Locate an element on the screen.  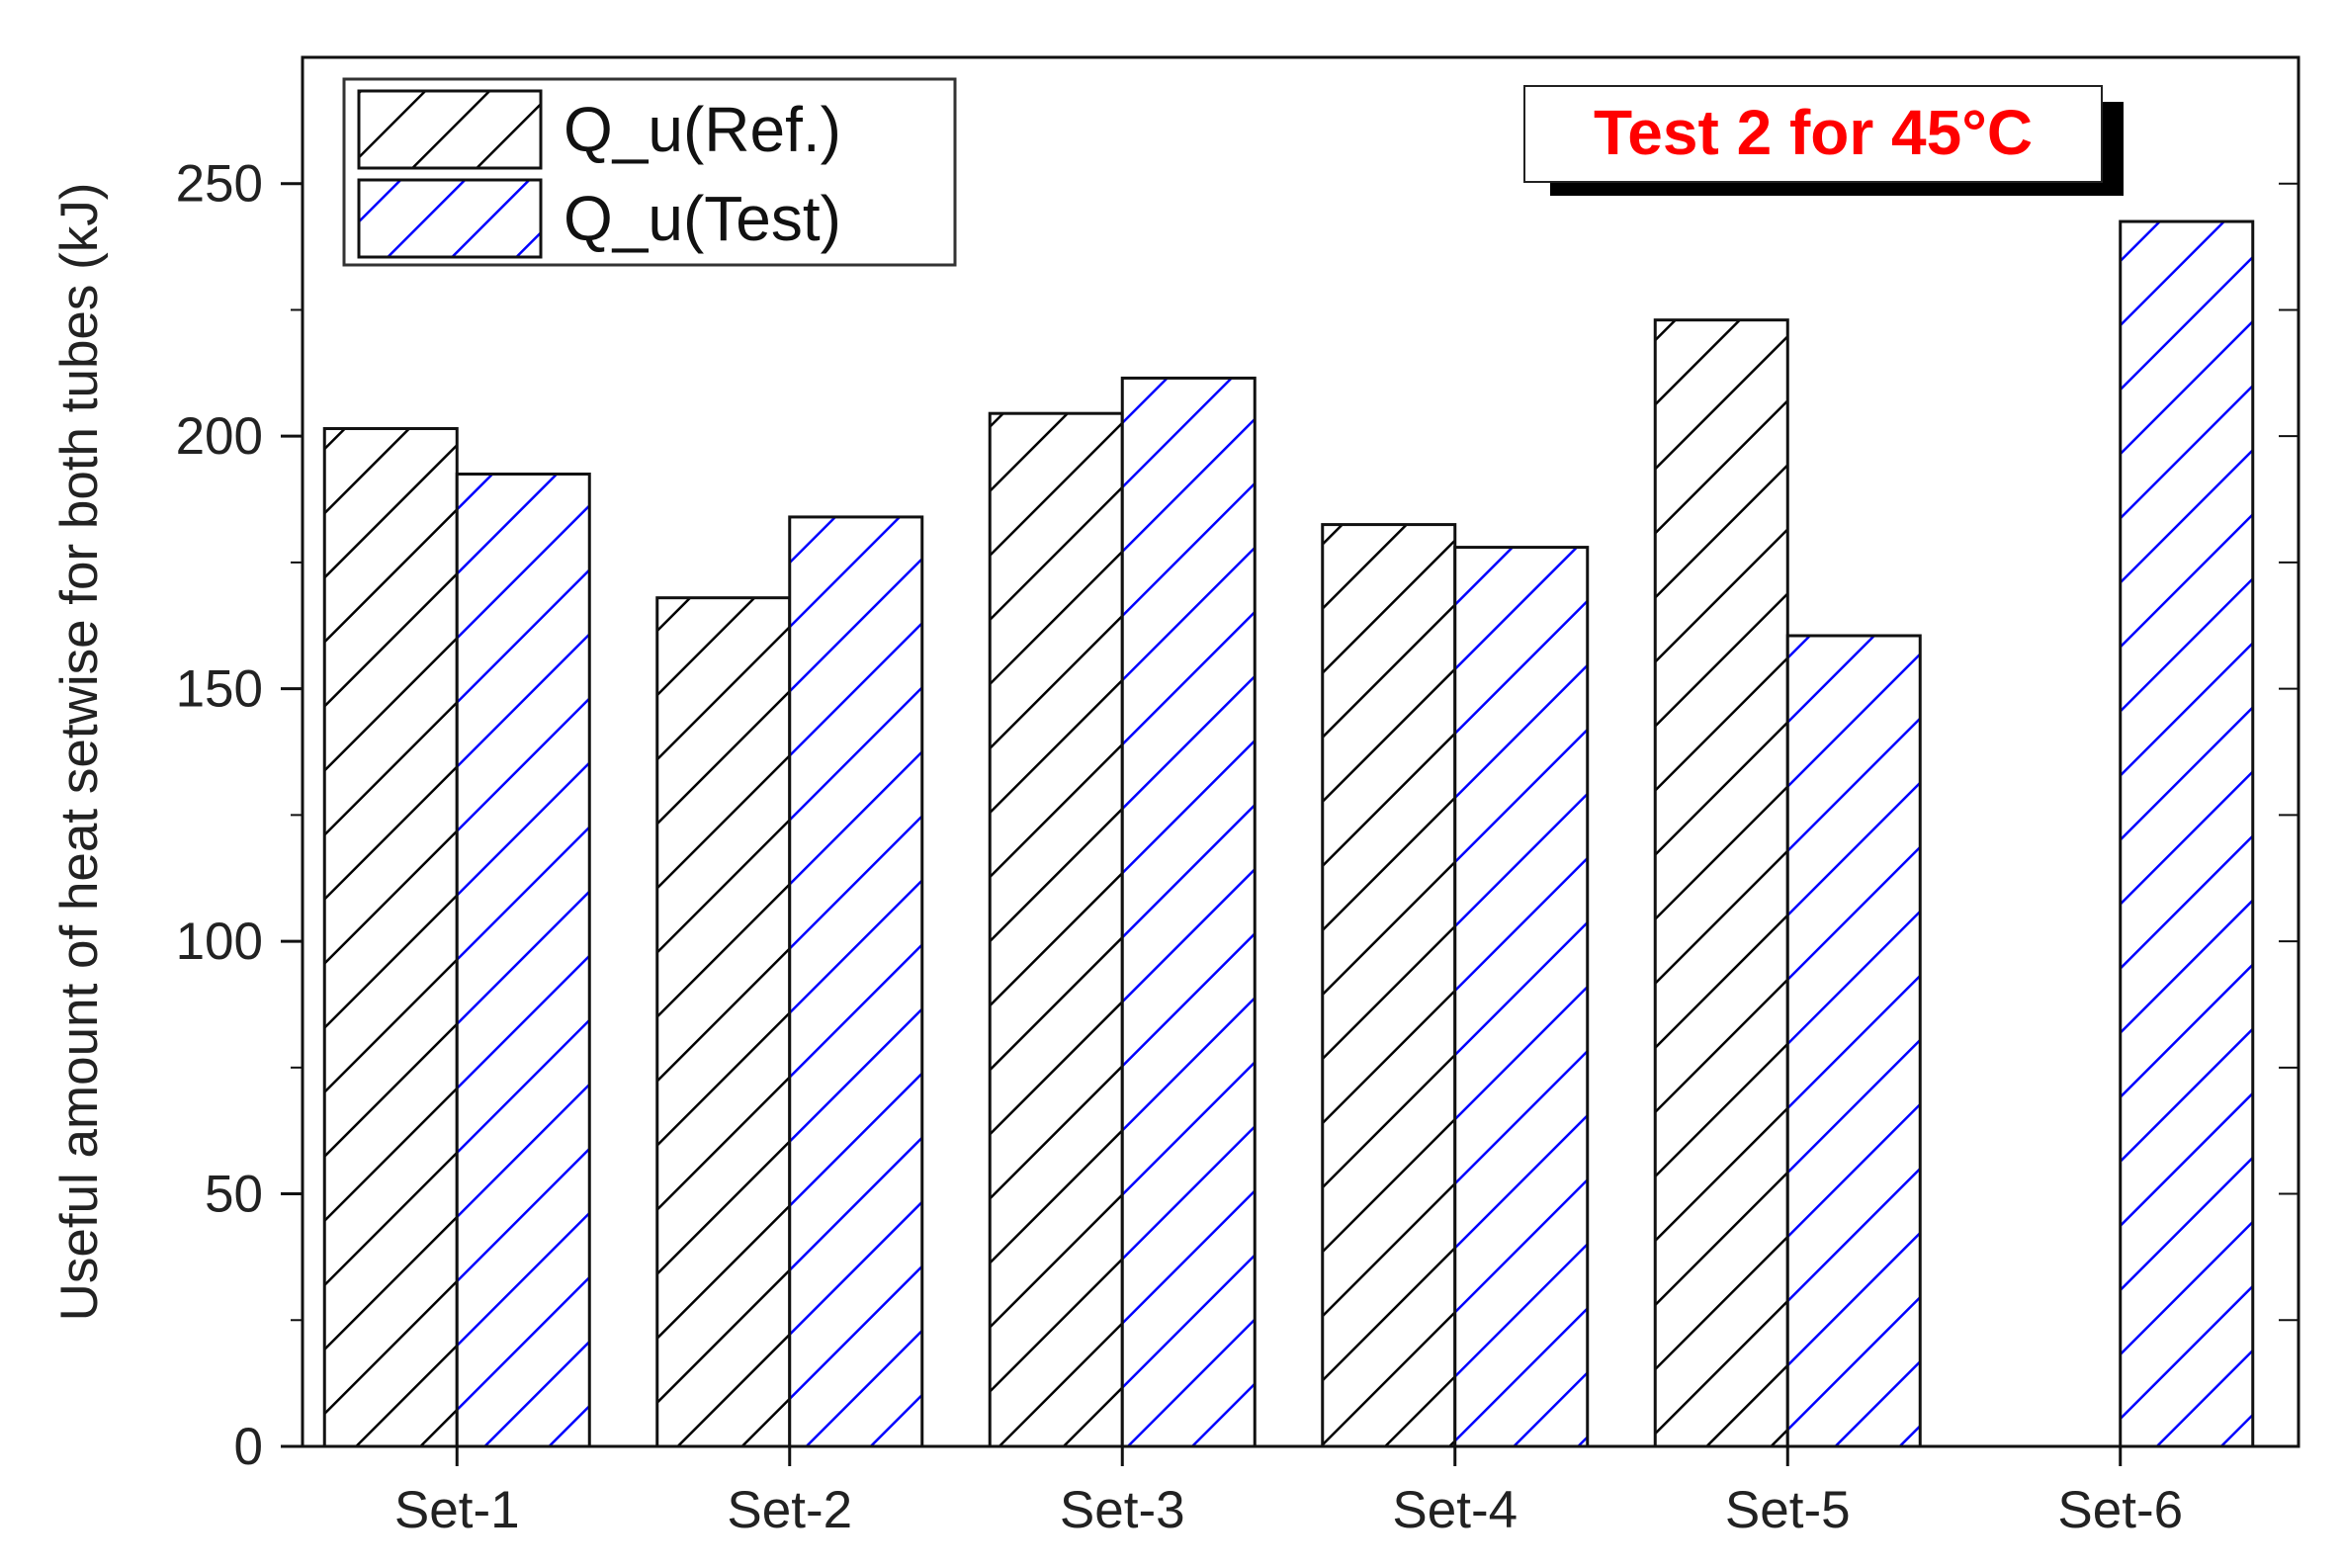
legend-swatch-ref is located at coordinates (450, 129).